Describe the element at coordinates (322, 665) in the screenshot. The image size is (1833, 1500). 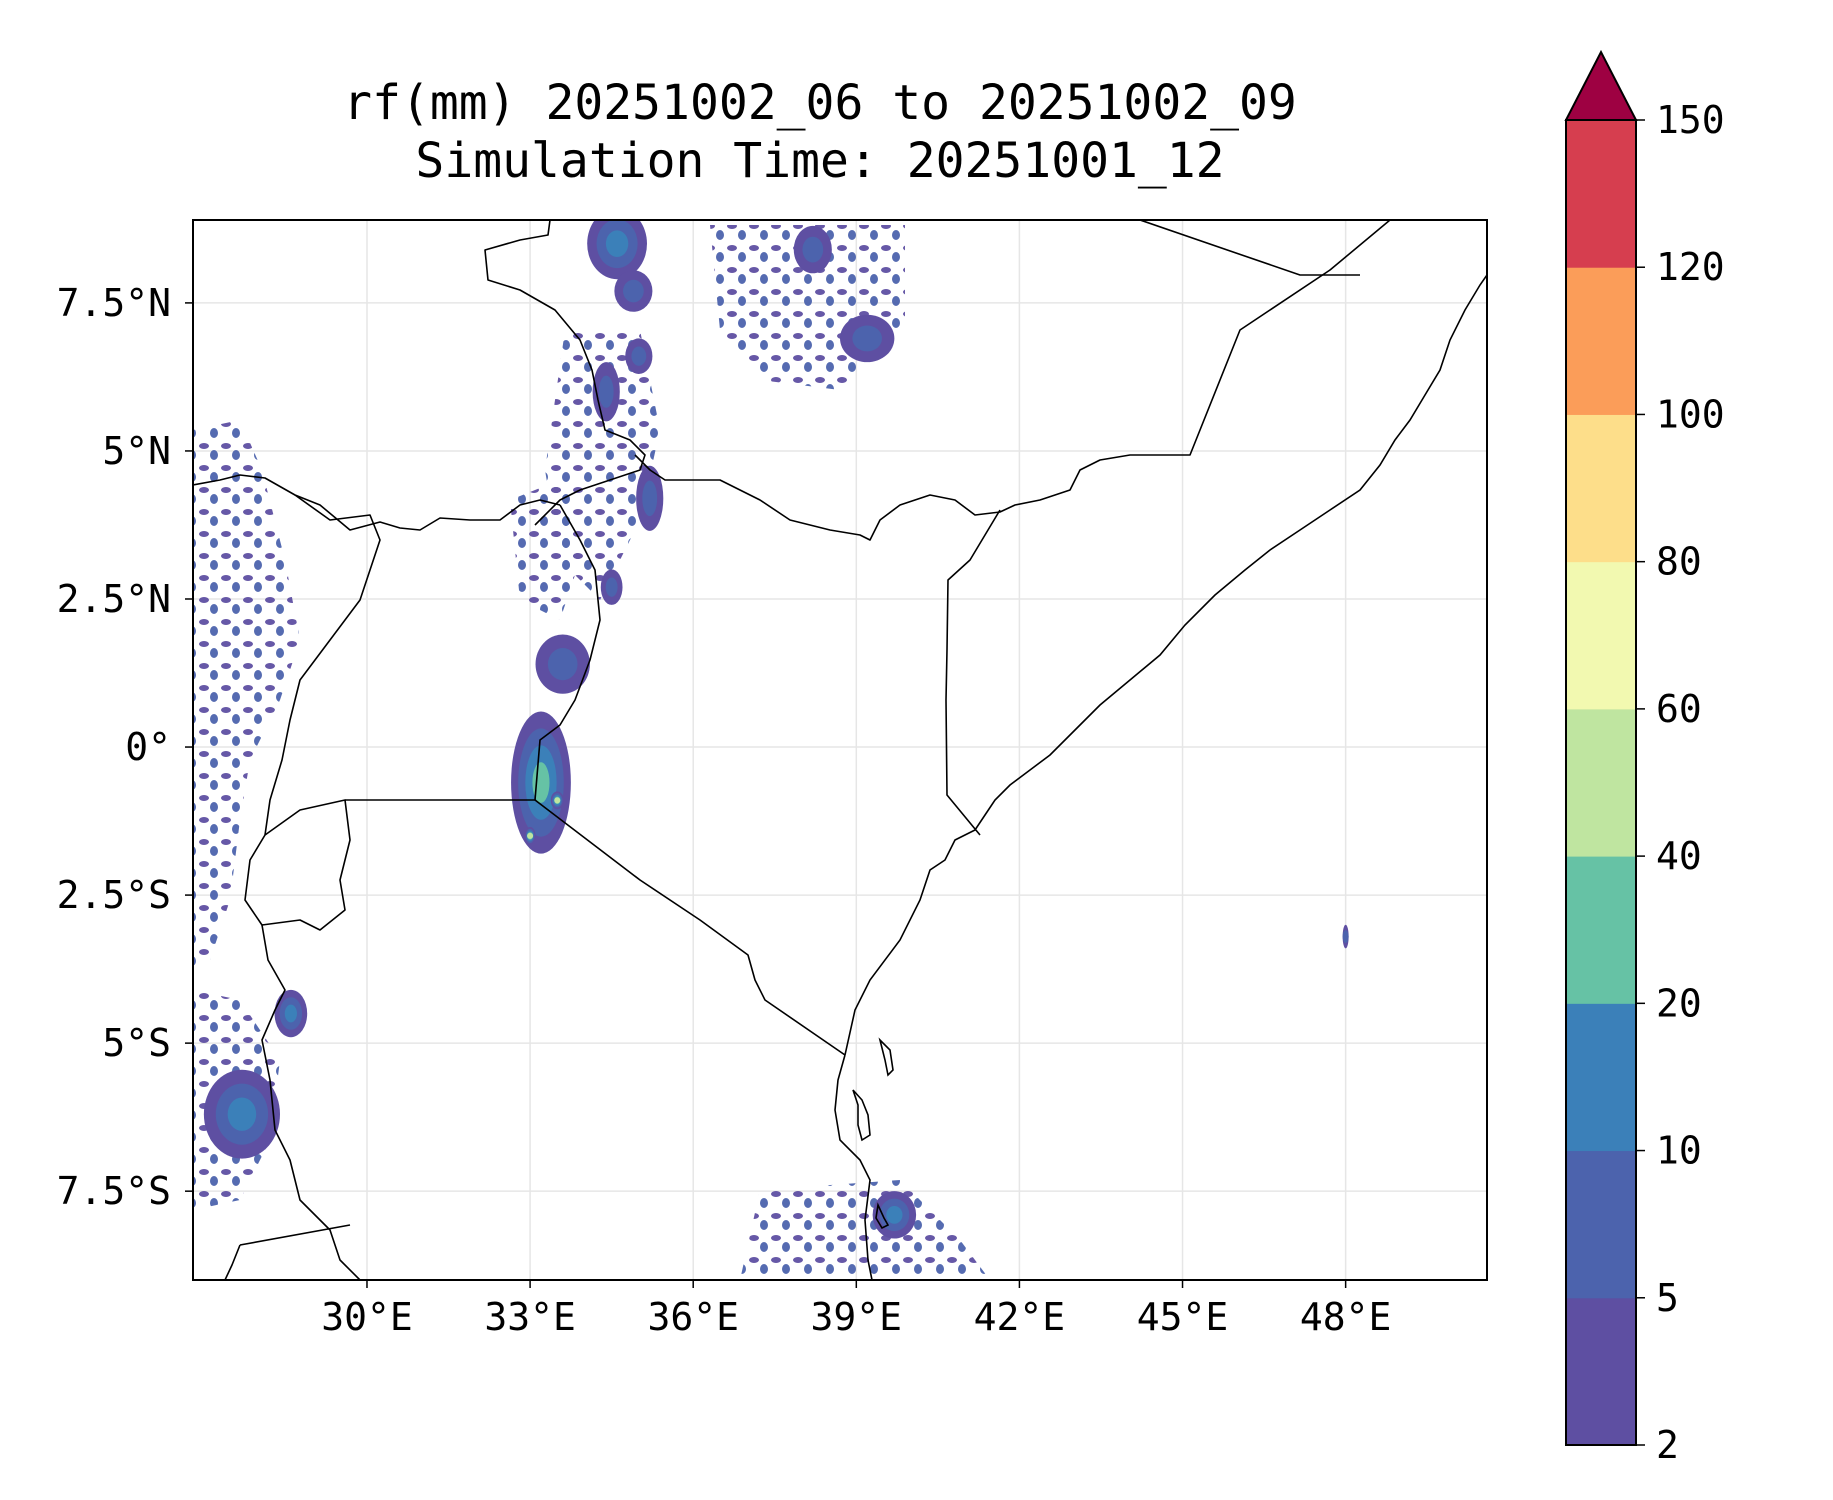
I see `border-uganda-drc` at that location.